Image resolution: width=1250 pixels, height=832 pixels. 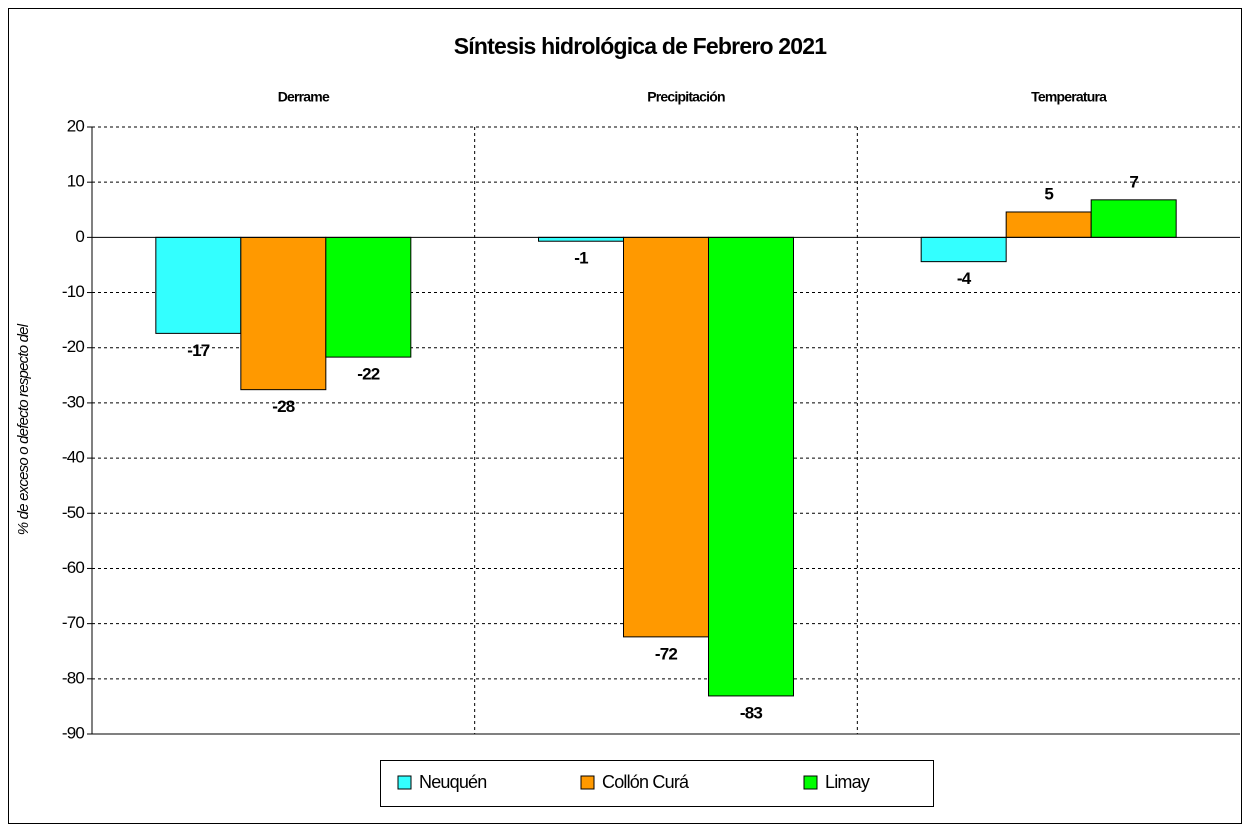 What do you see at coordinates (73, 512) in the screenshot?
I see `y-tick-label: -50` at bounding box center [73, 512].